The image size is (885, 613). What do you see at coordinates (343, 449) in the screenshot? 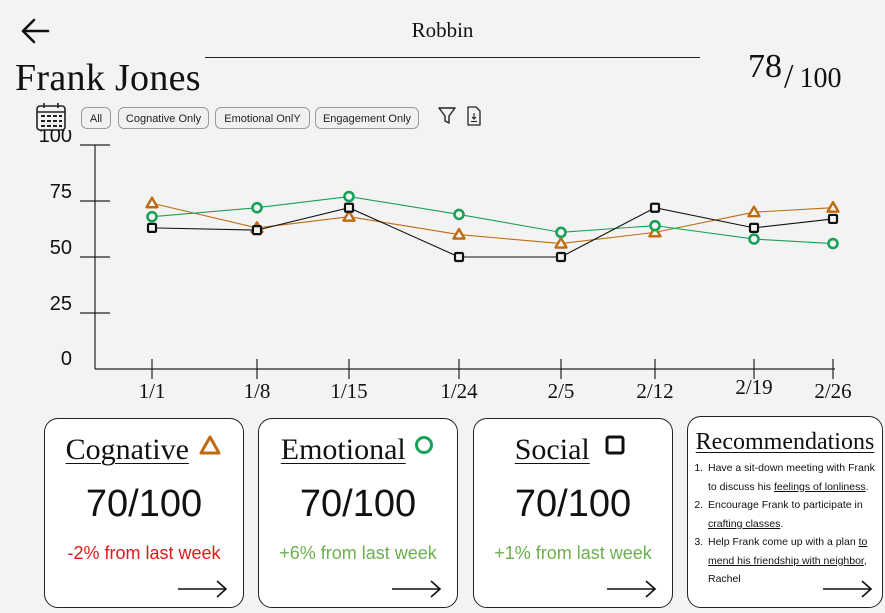
I see `emotional-card-title-text: Emotional` at bounding box center [343, 449].